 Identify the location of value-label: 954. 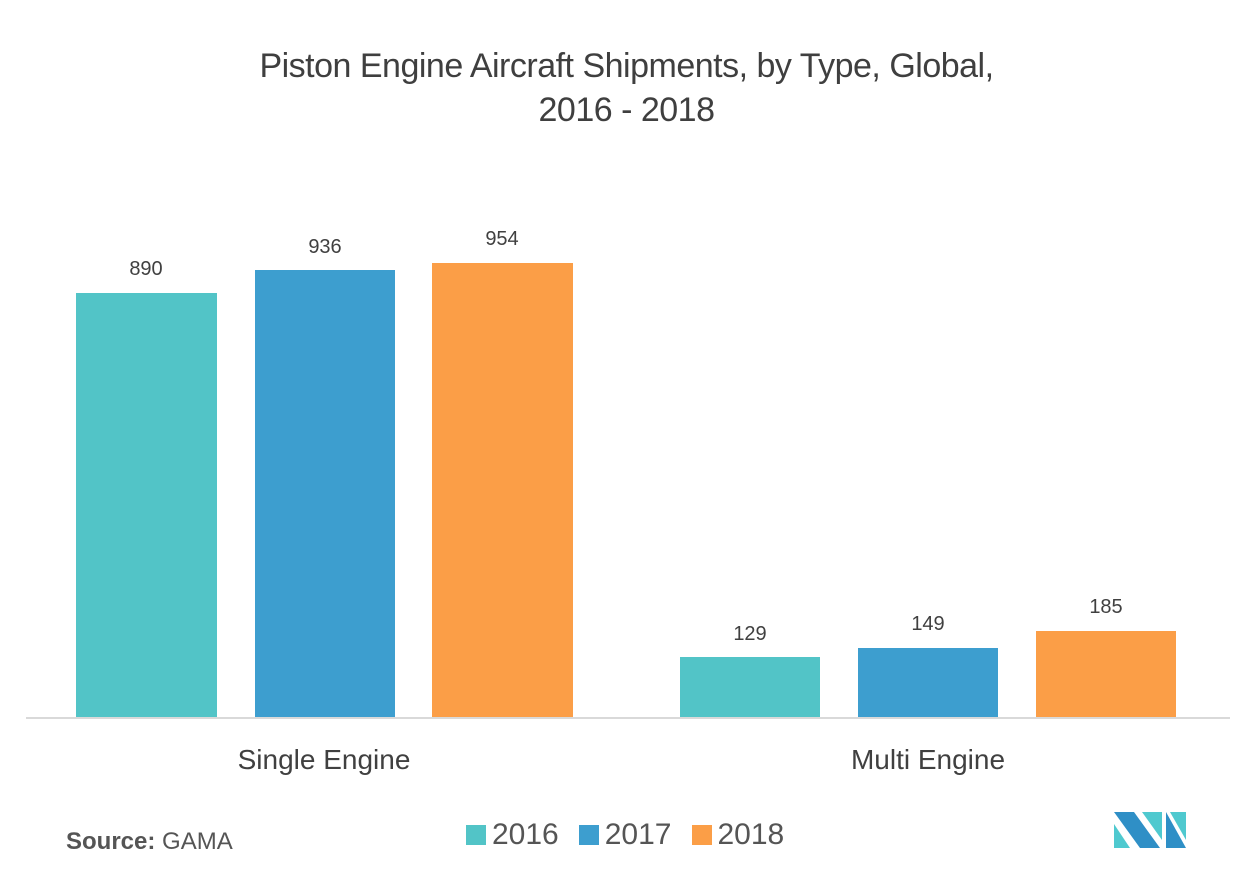
(502, 239).